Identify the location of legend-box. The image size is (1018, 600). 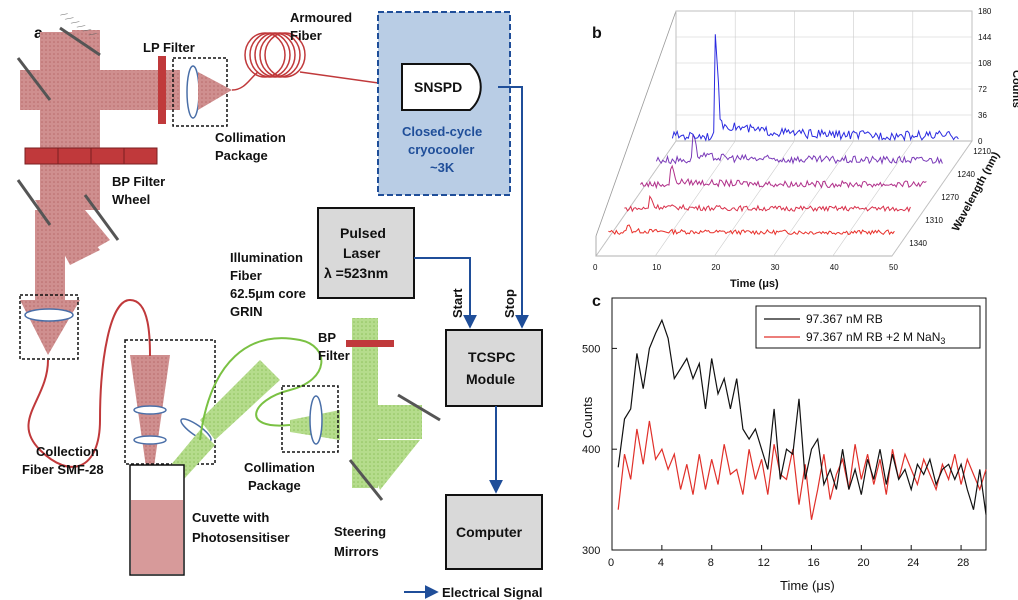
(868, 327).